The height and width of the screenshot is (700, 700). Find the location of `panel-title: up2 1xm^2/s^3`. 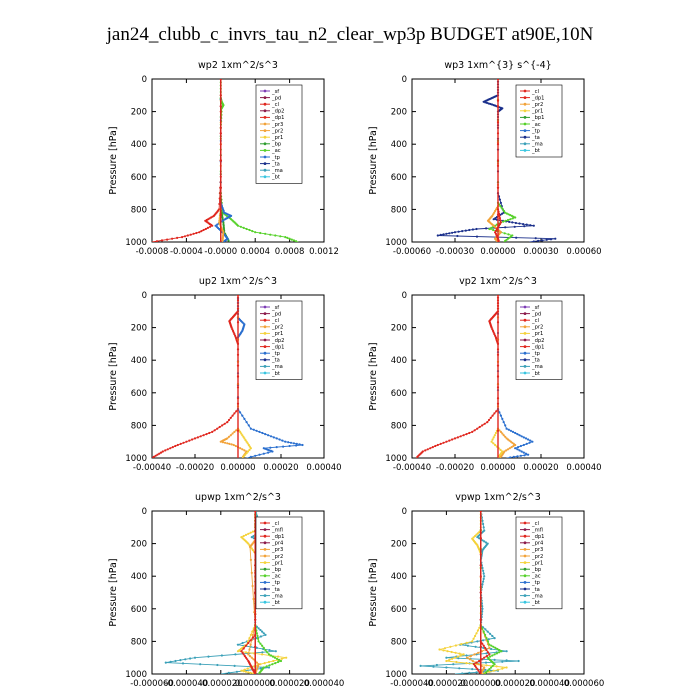

panel-title: up2 1xm^2/s^3 is located at coordinates (238, 281).